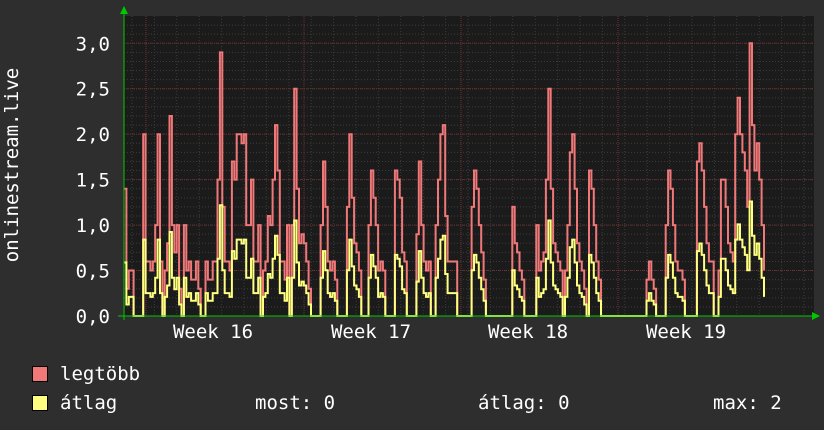 The image size is (824, 430). What do you see at coordinates (449, 332) in the screenshot?
I see `x-tick-labels: Week 16 Week 17 Week 18 Week 19` at bounding box center [449, 332].